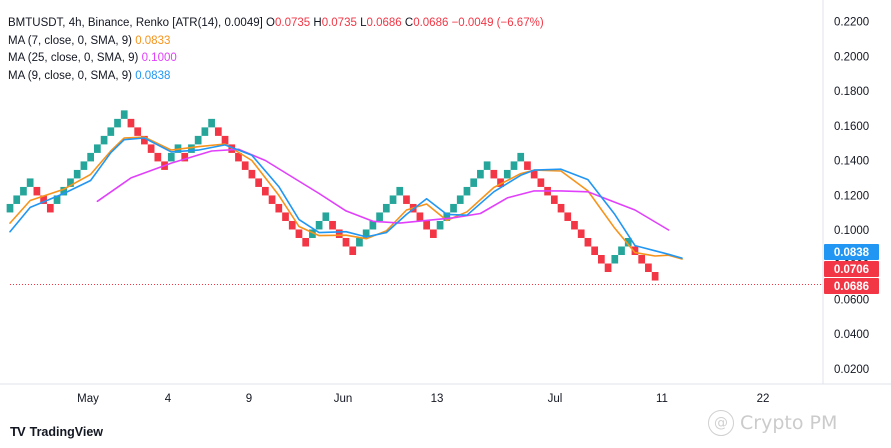  Describe the element at coordinates (851, 196) in the screenshot. I see `y-tick-label: 0.1200` at that location.